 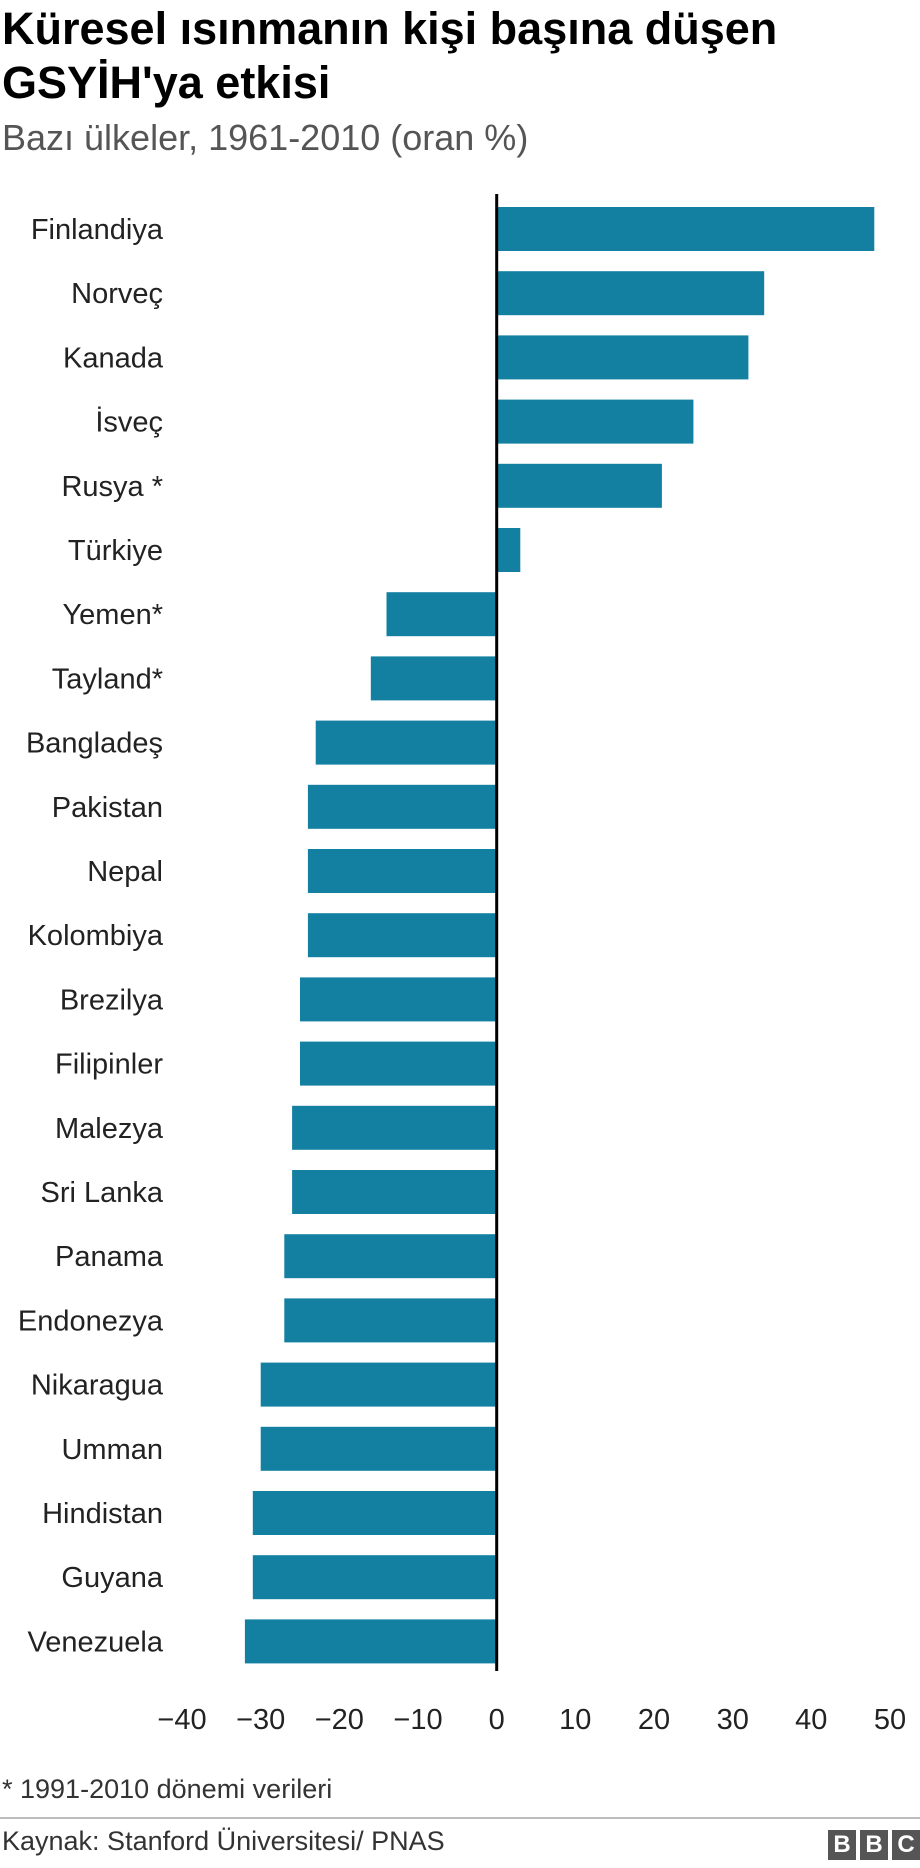 I want to click on category-label: Rusya *, so click(x=112, y=487).